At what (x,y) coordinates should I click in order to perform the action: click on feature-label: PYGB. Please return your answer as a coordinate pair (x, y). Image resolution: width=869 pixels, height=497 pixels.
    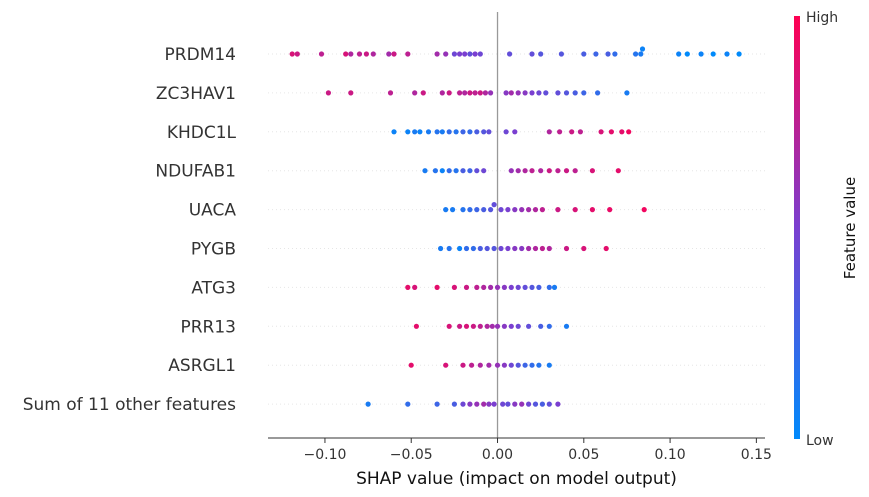
    Looking at the image, I should click on (213, 250).